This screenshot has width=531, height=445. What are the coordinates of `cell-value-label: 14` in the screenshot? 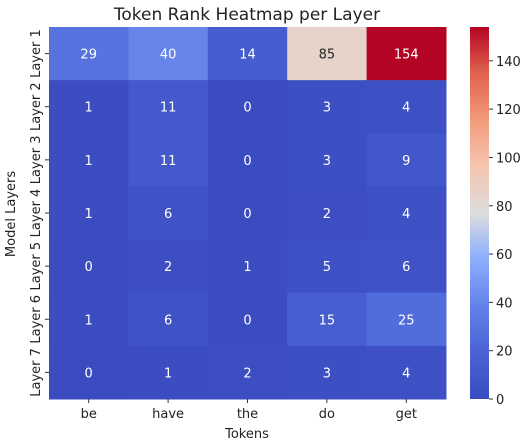 It's located at (247, 55).